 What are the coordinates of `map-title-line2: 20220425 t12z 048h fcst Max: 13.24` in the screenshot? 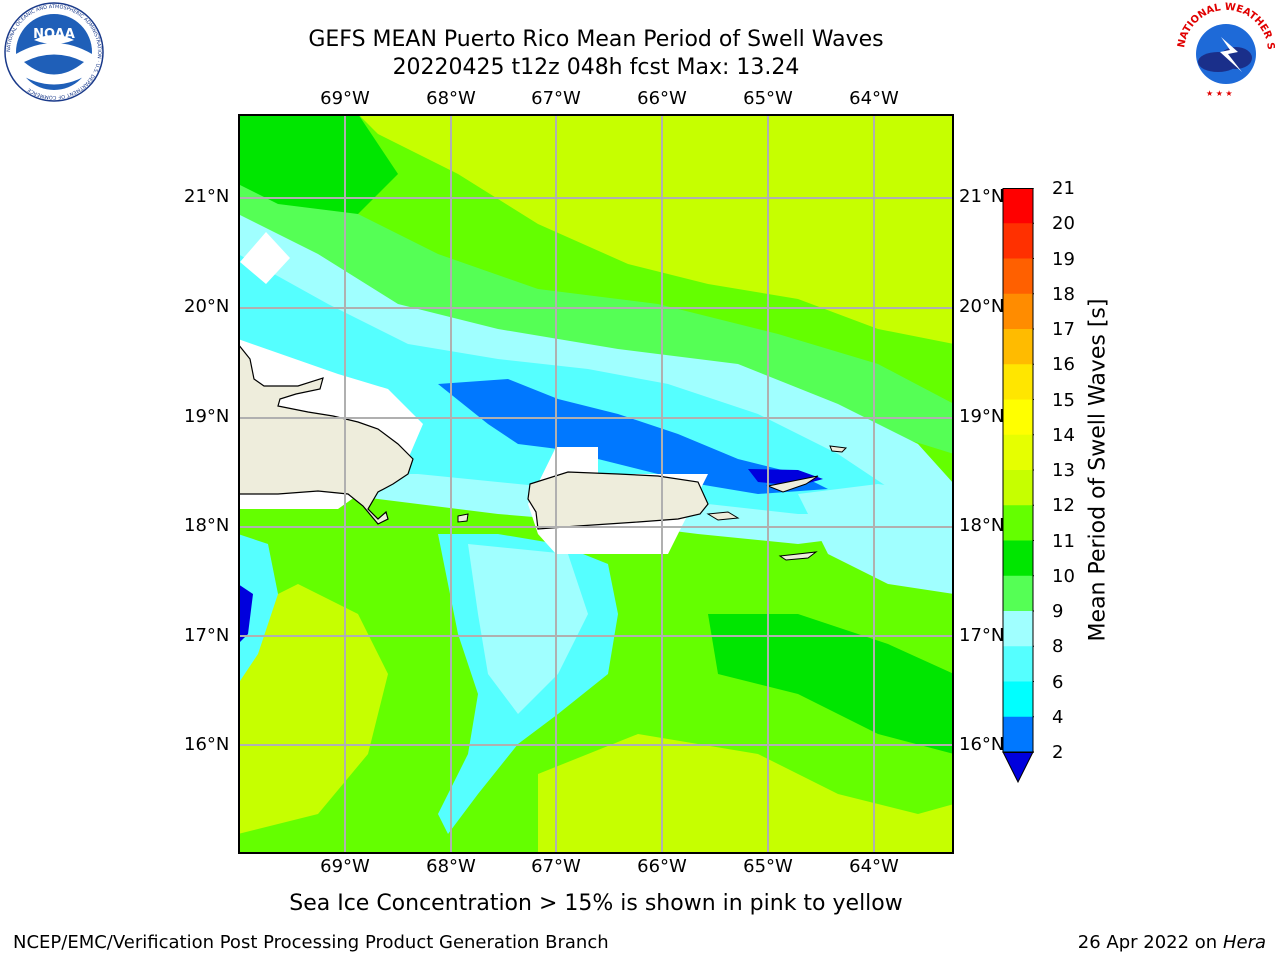 It's located at (596, 67).